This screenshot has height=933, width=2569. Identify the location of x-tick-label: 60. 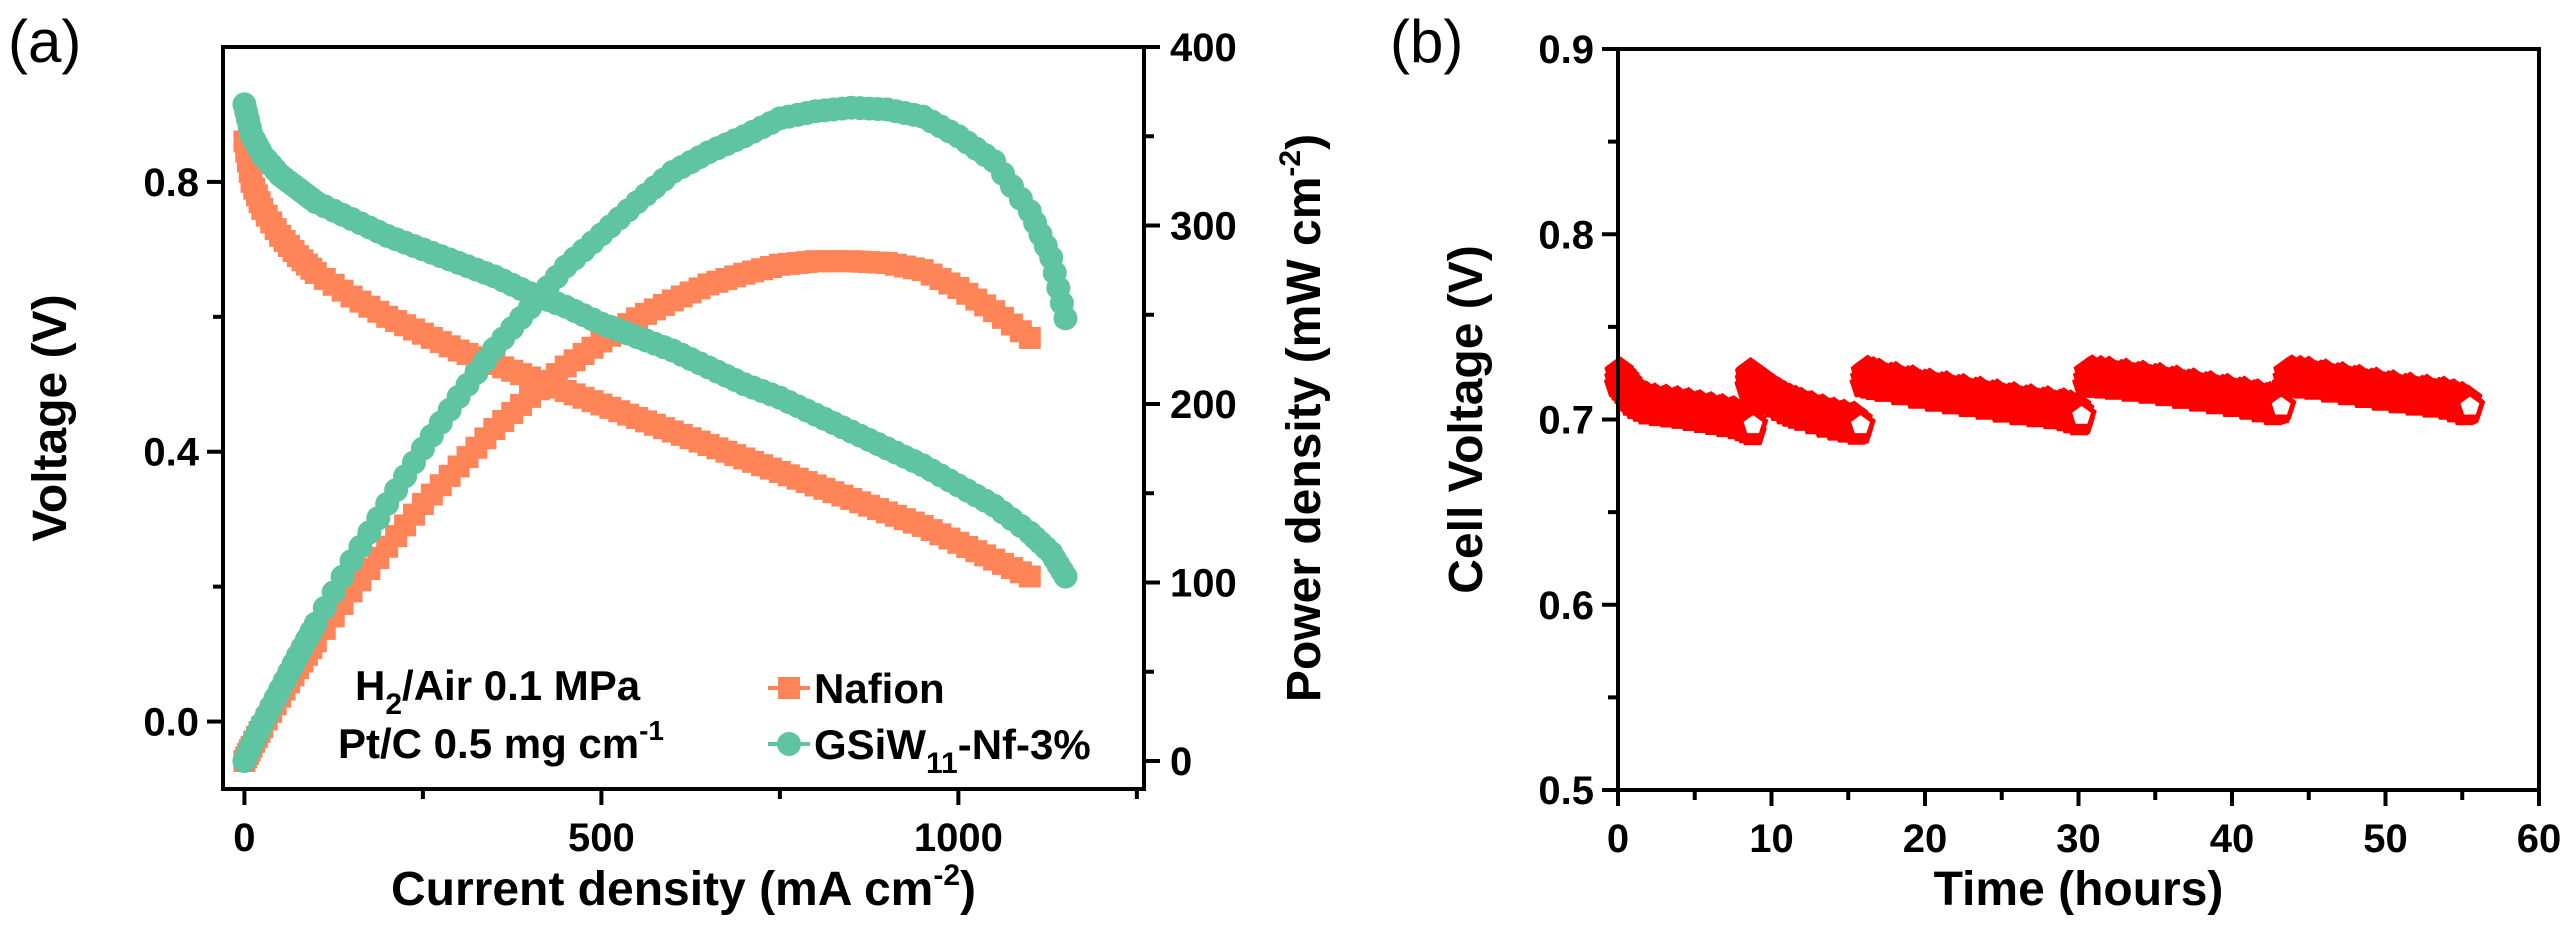
(2539, 839).